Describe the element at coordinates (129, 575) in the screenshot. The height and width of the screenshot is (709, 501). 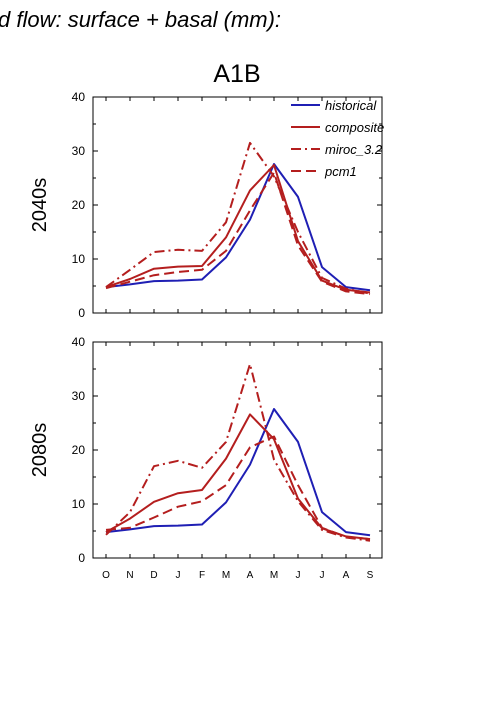
I see `x-tick-label: N` at that location.